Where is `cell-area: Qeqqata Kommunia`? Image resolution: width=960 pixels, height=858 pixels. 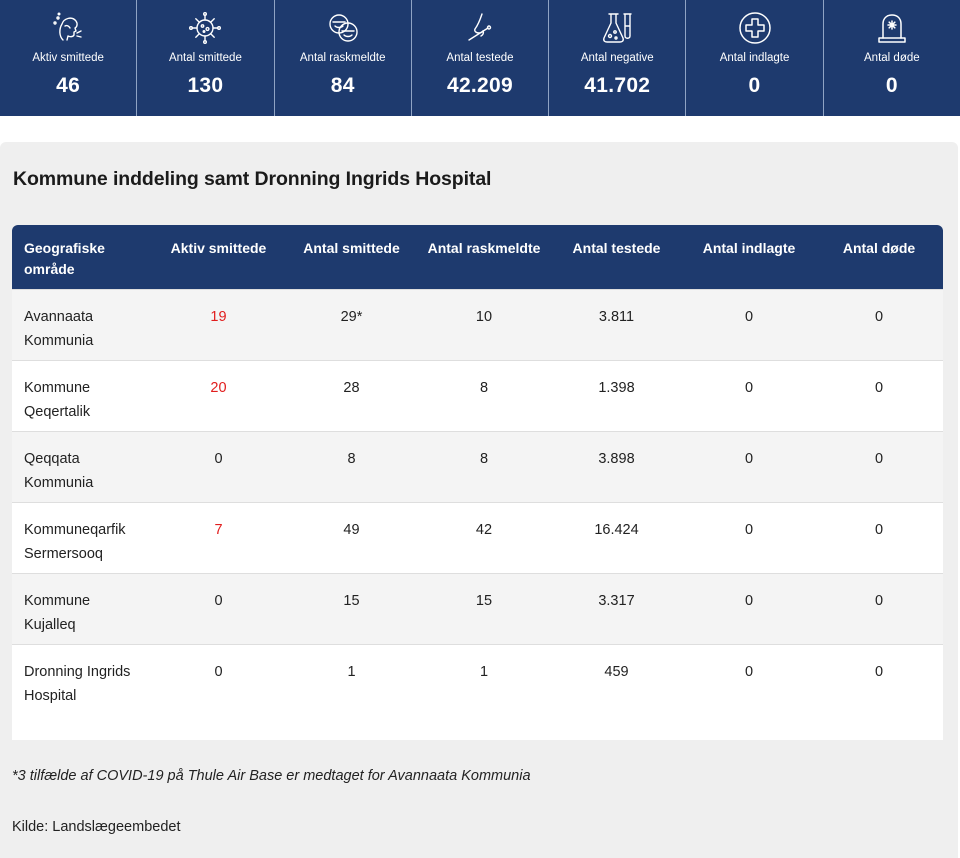
cell-area: Qeqqata Kommunia is located at coordinates (59, 470).